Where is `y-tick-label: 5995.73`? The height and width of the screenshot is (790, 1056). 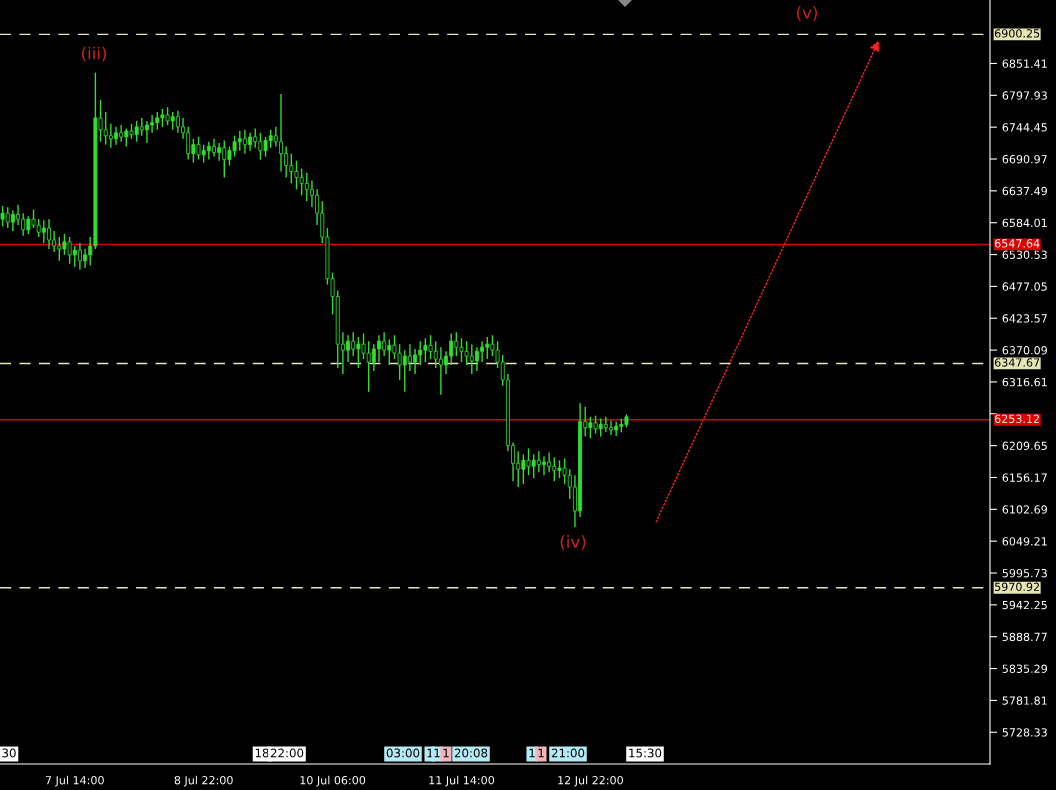
y-tick-label: 5995.73 is located at coordinates (1024, 573).